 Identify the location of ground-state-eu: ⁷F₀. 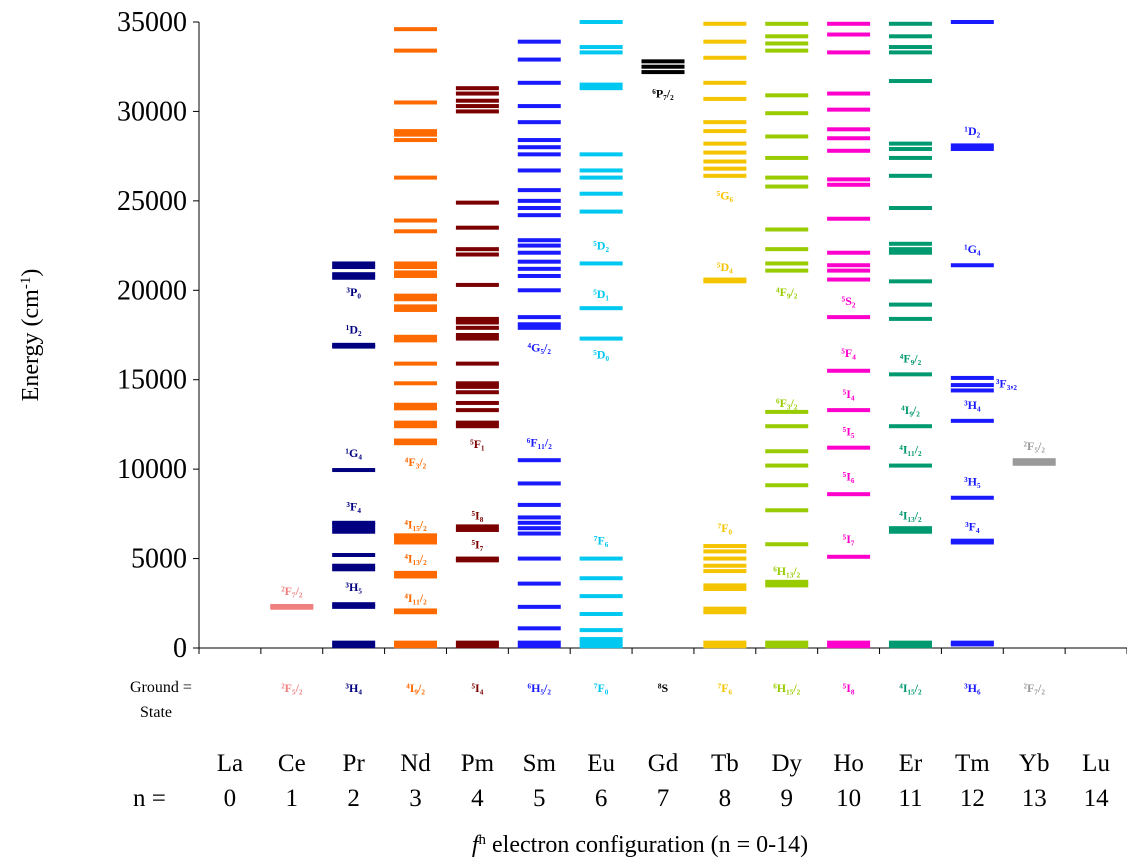
(601, 688).